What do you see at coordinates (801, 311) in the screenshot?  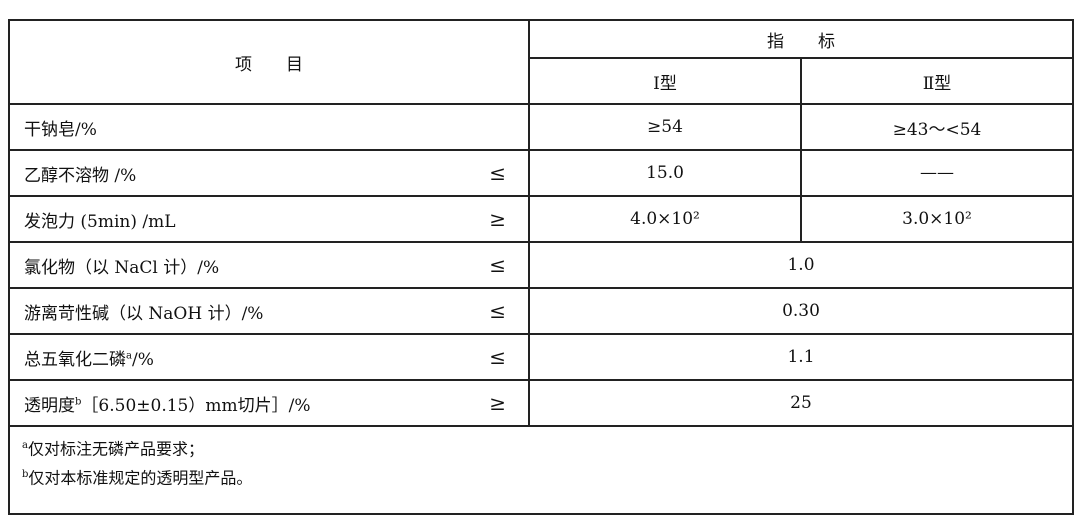 I see `row-value: 0.30` at bounding box center [801, 311].